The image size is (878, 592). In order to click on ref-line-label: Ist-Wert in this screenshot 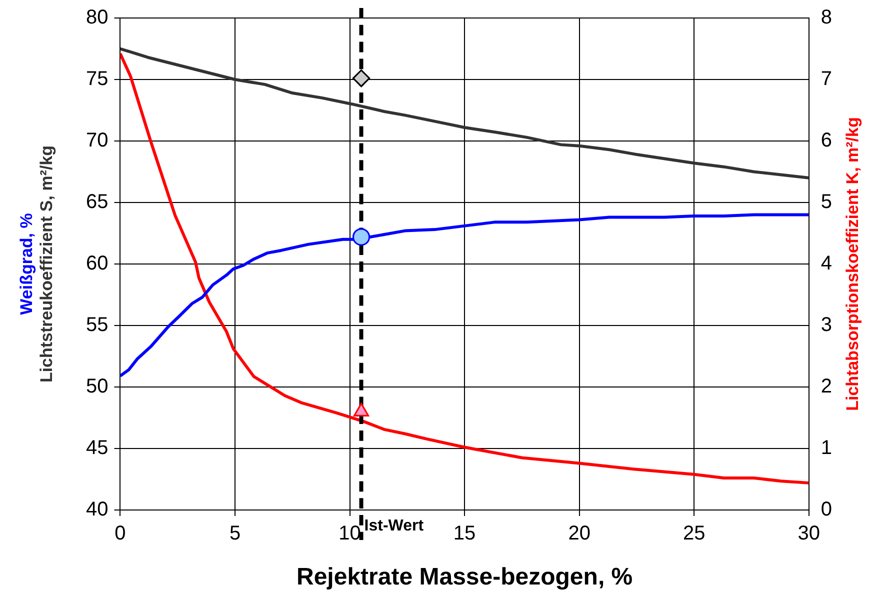, I will do `click(394, 525)`.